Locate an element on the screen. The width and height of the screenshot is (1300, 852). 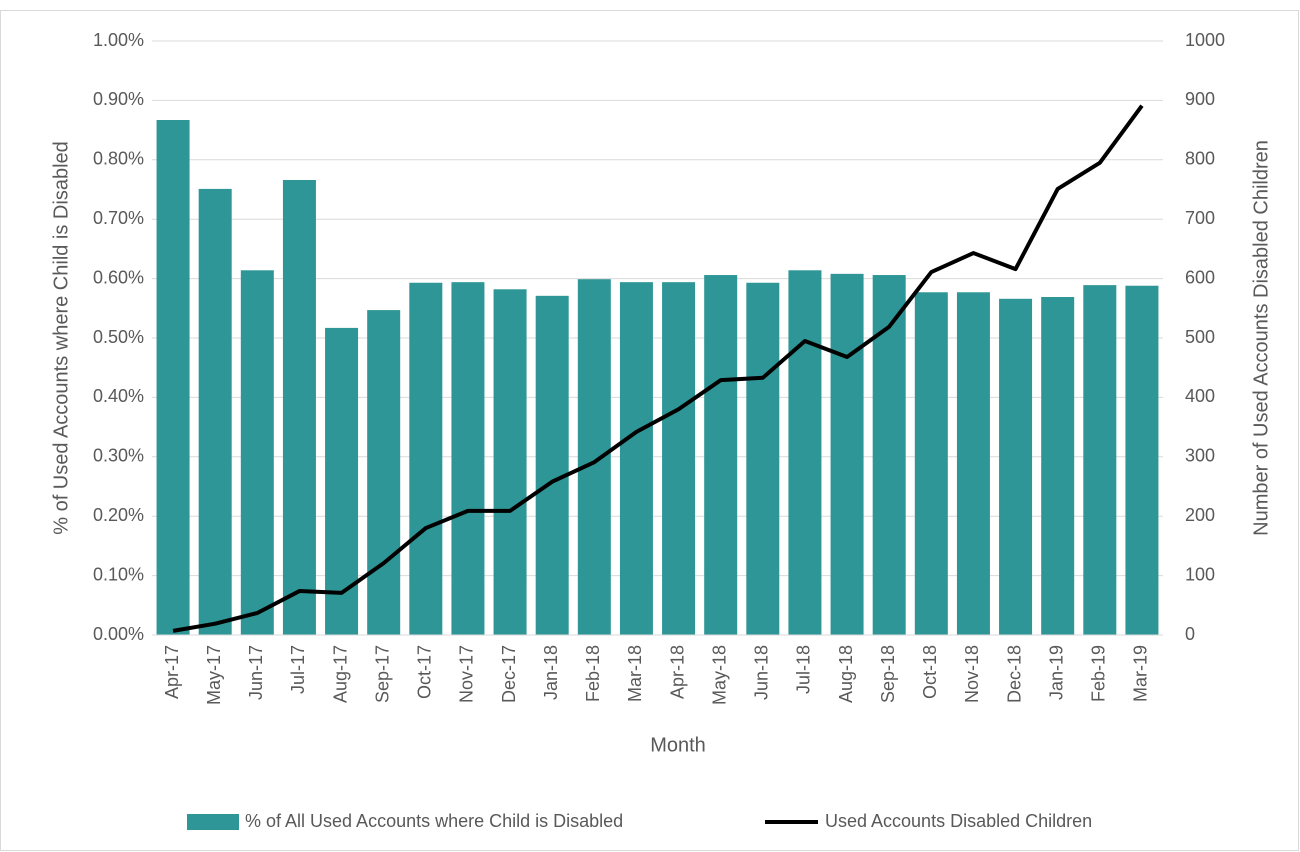
x-tick-label: May-17 is located at coordinates (214, 675).